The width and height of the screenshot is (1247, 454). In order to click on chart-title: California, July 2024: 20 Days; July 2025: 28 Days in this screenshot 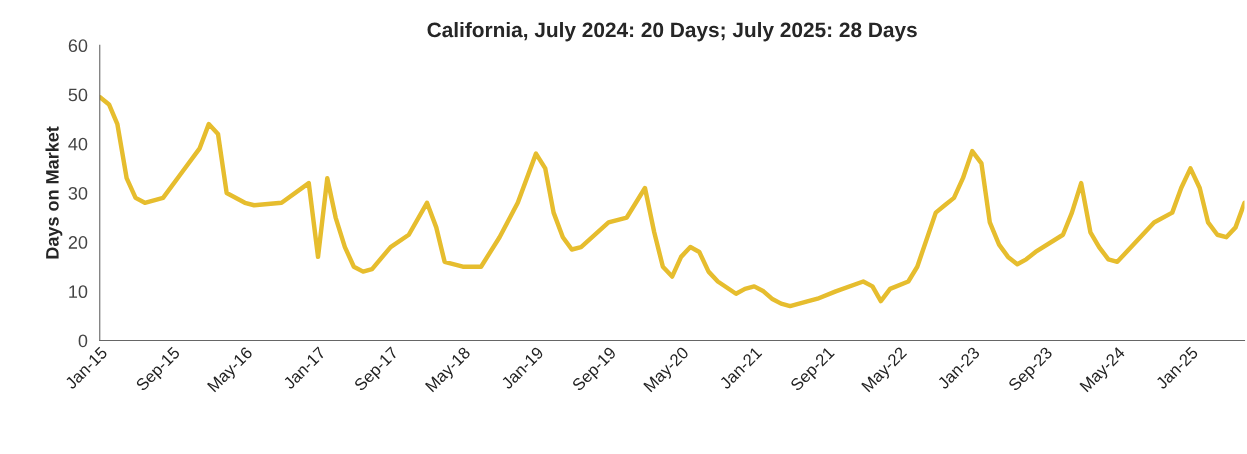, I will do `click(672, 31)`.